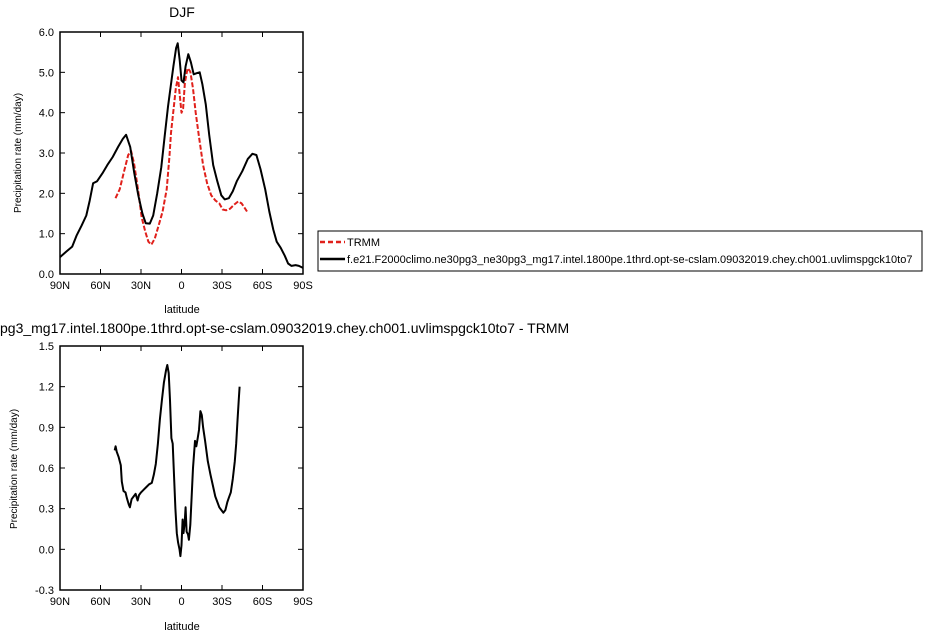 Image resolution: width=929 pixels, height=635 pixels. What do you see at coordinates (46, 194) in the screenshot?
I see `y-tick-label: 2.0` at bounding box center [46, 194].